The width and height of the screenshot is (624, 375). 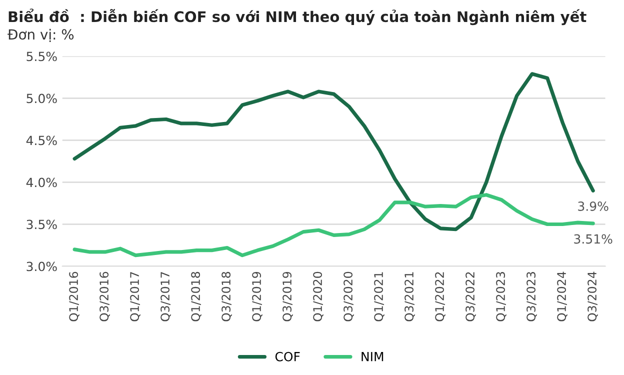 What do you see at coordinates (562, 297) in the screenshot?
I see `x-tick-label: Q1/2024` at bounding box center [562, 297].